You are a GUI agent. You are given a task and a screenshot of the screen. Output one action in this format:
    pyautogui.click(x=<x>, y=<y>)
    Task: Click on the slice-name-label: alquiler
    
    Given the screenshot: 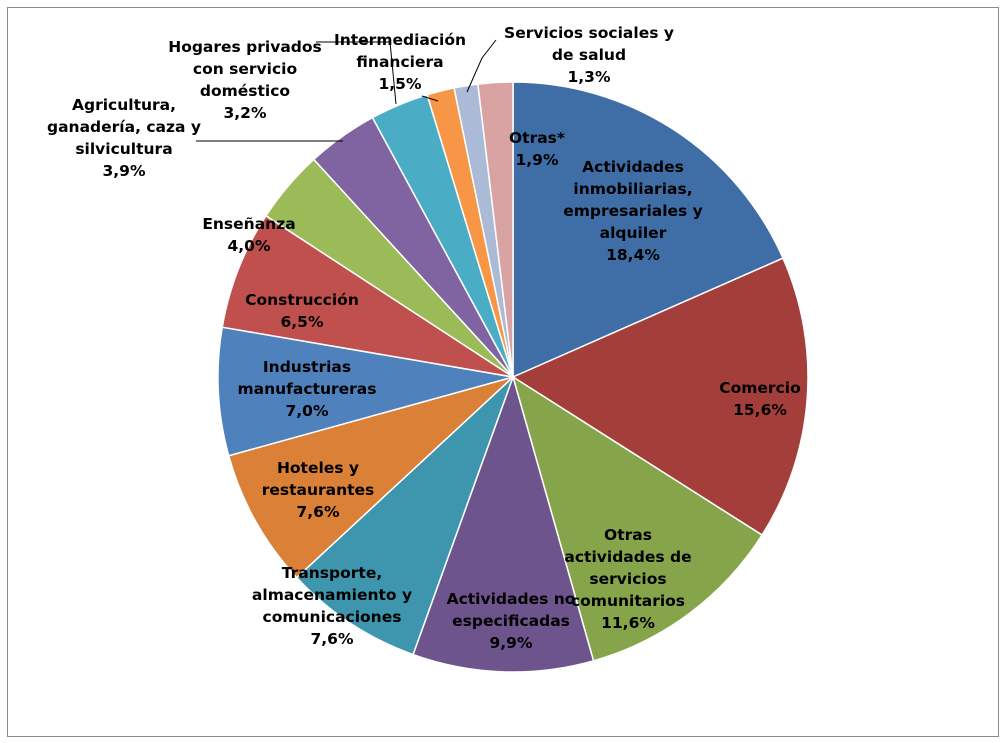 What is the action you would take?
    pyautogui.click(x=633, y=233)
    